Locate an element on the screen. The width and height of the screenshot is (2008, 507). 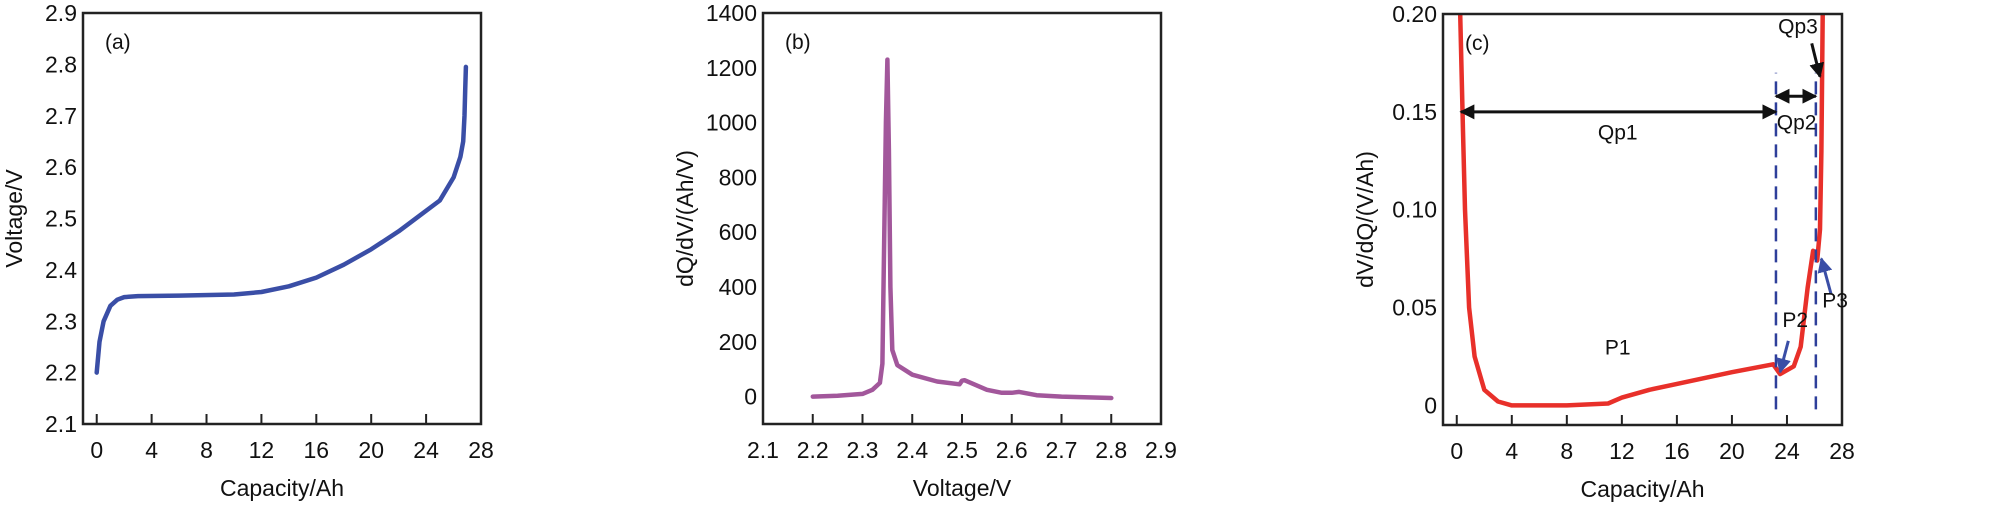
annotation-p3: P3 is located at coordinates (1835, 301).